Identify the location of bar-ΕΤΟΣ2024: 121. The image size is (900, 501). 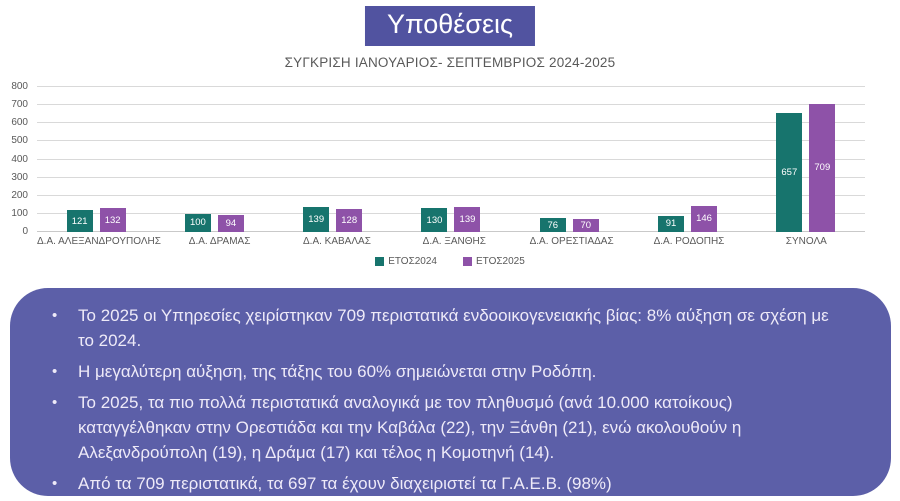
(79, 221).